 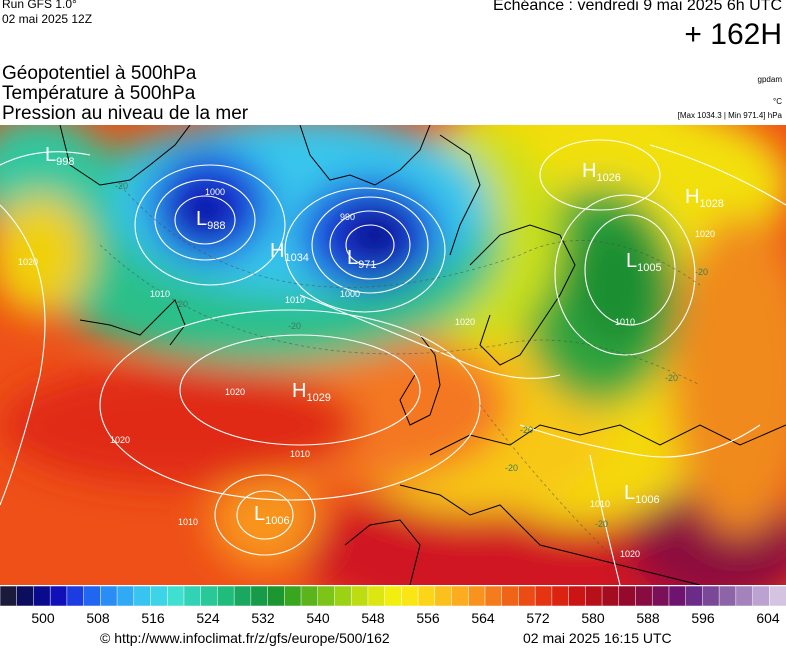 What do you see at coordinates (43, 618) in the screenshot?
I see `legend-label: 500` at bounding box center [43, 618].